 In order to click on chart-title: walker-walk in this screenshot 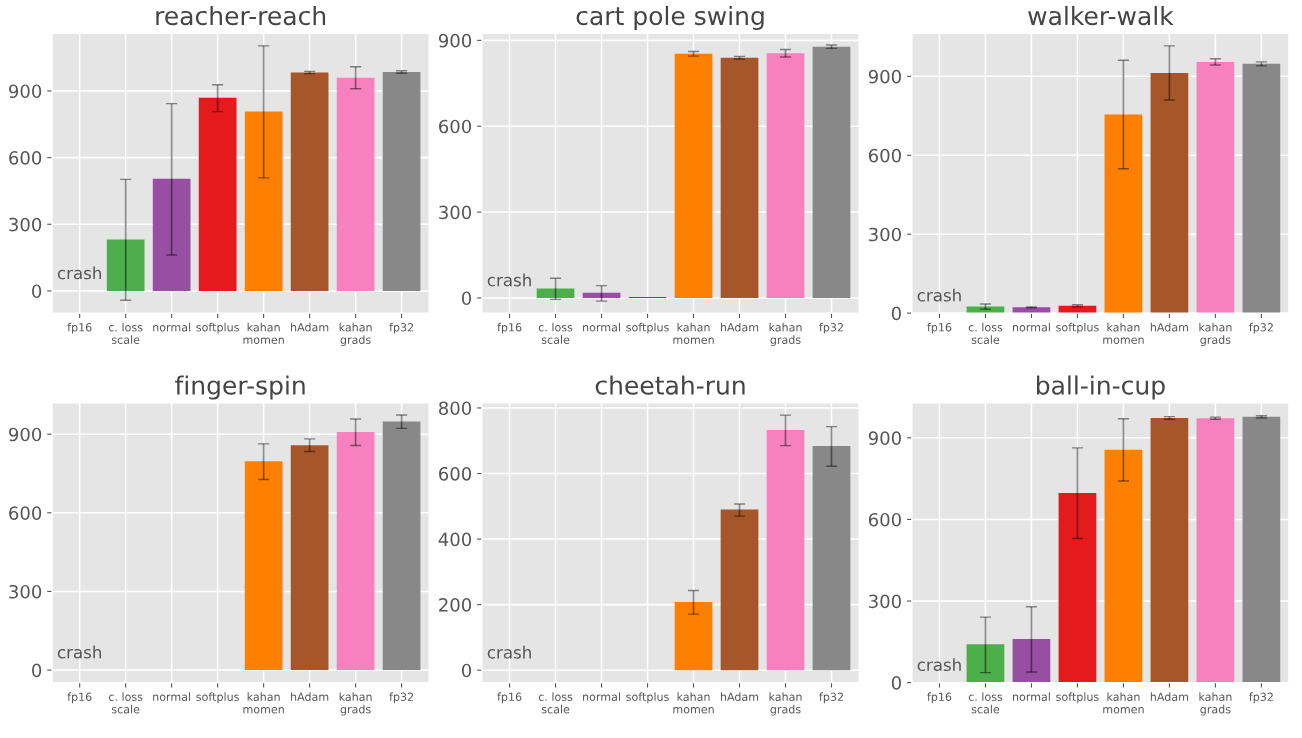, I will do `click(1101, 15)`.